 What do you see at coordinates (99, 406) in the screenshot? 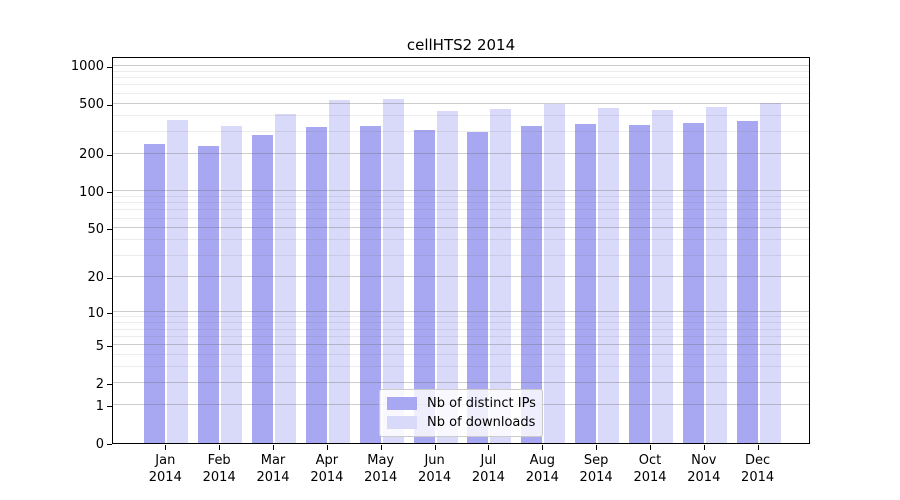
I see `y-tick-label: 1` at bounding box center [99, 406].